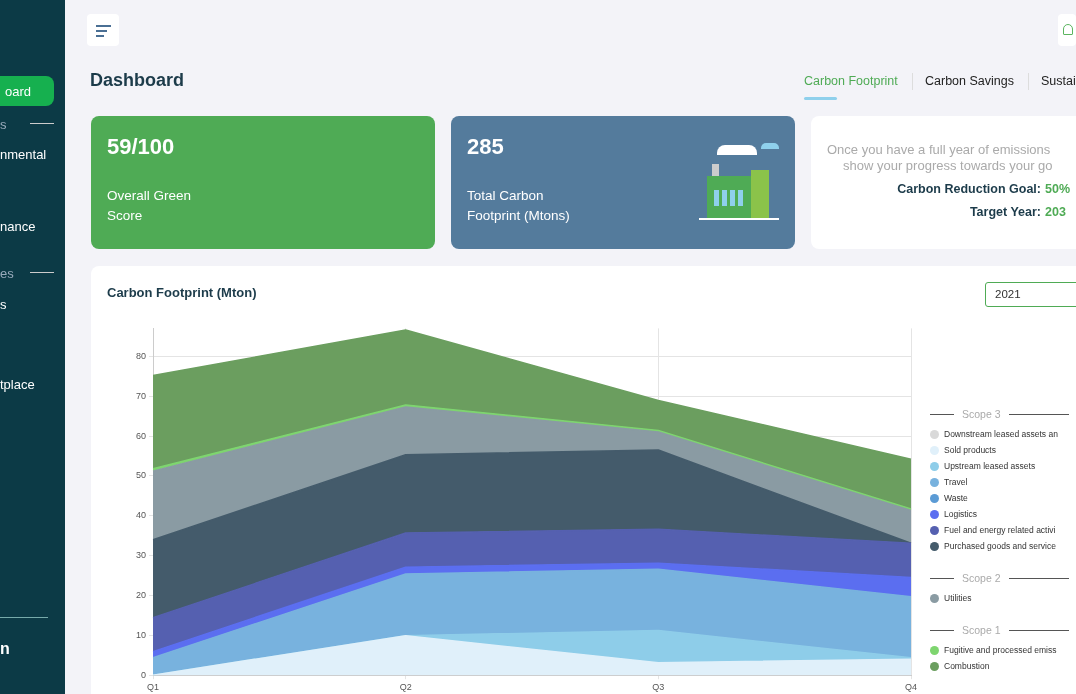 The height and width of the screenshot is (694, 1076). What do you see at coordinates (969, 81) in the screenshot?
I see `text: Carbon Savings` at bounding box center [969, 81].